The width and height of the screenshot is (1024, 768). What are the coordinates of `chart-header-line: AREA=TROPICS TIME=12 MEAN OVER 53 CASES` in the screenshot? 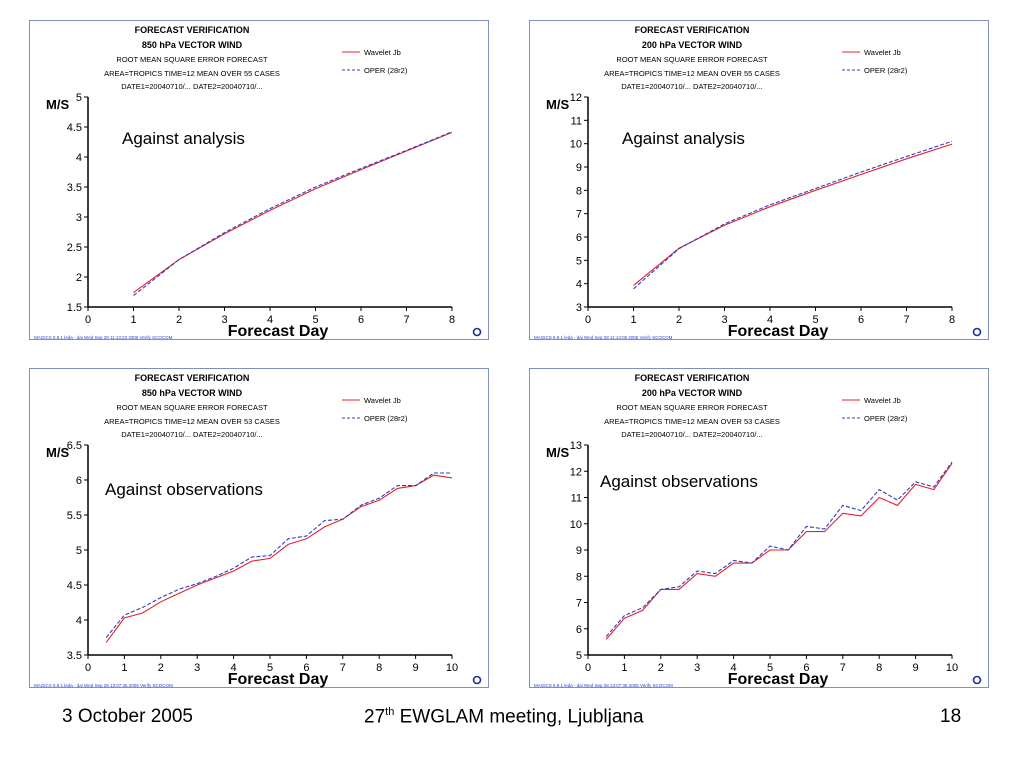 It's located at (692, 421).